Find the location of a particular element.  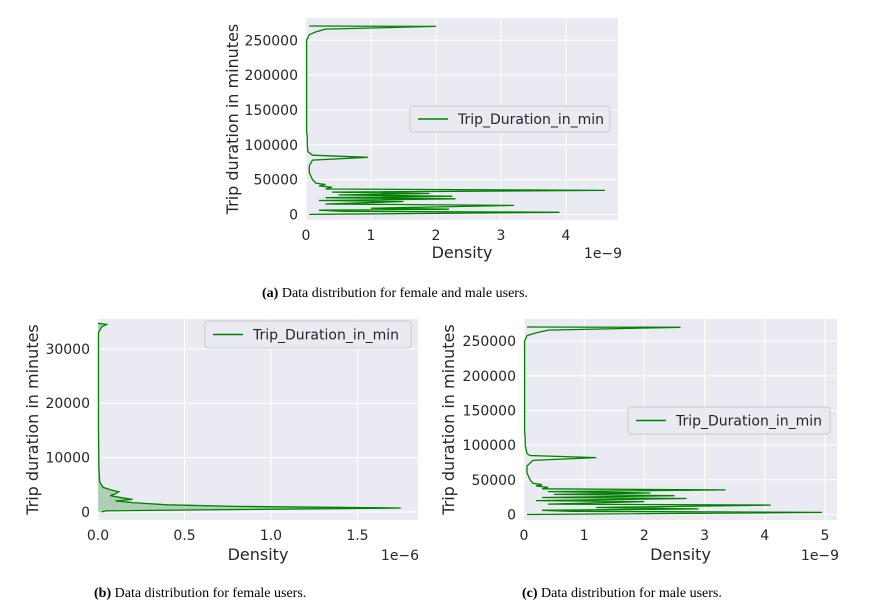

x-tick-label: 1.0 is located at coordinates (271, 536).